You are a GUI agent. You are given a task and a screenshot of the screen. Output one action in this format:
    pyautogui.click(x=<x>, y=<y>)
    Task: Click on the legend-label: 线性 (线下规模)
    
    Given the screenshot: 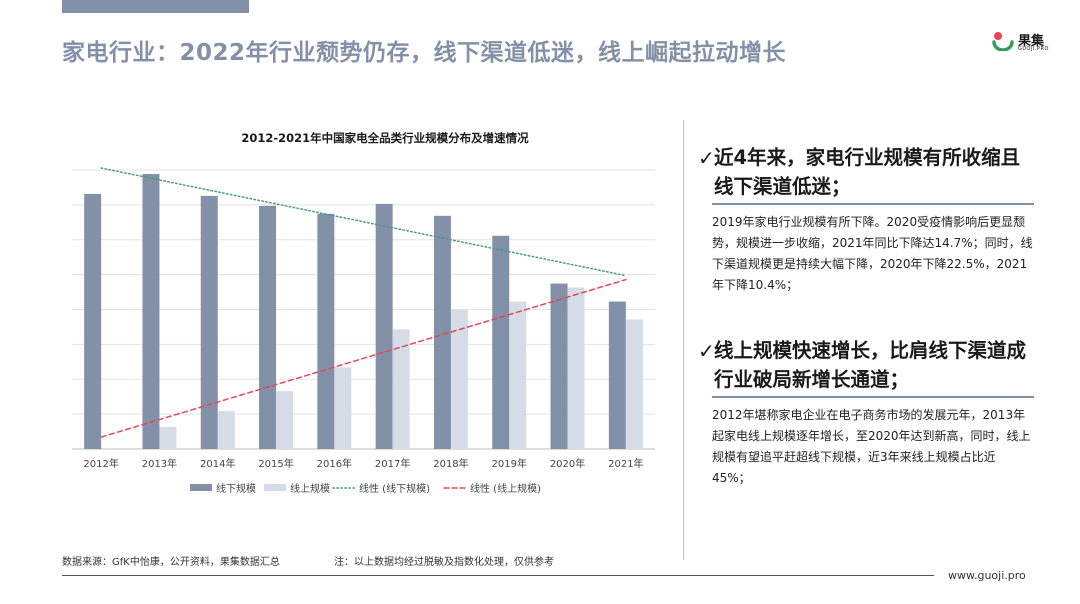 What is the action you would take?
    pyautogui.click(x=394, y=488)
    